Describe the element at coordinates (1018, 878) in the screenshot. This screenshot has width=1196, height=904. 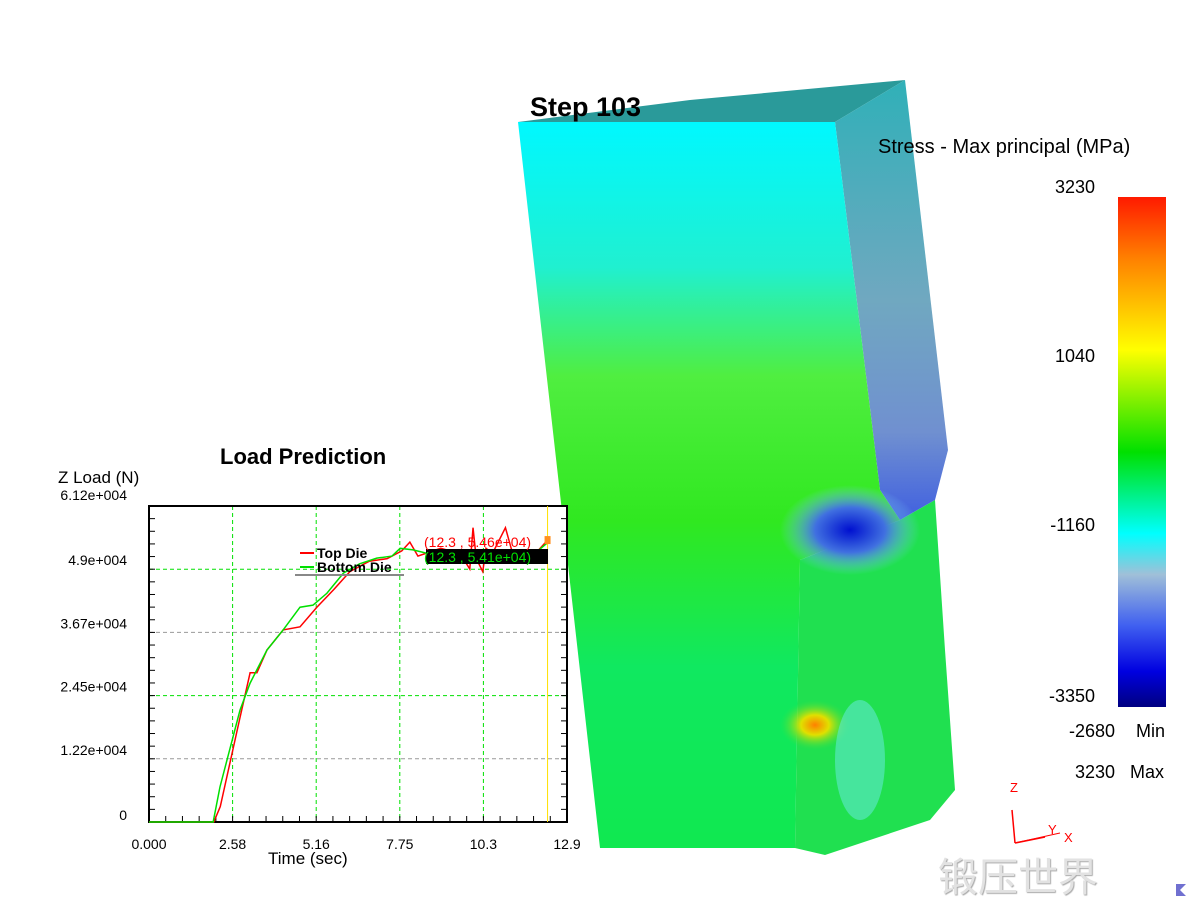
I see `watermark: 锻压世界` at that location.